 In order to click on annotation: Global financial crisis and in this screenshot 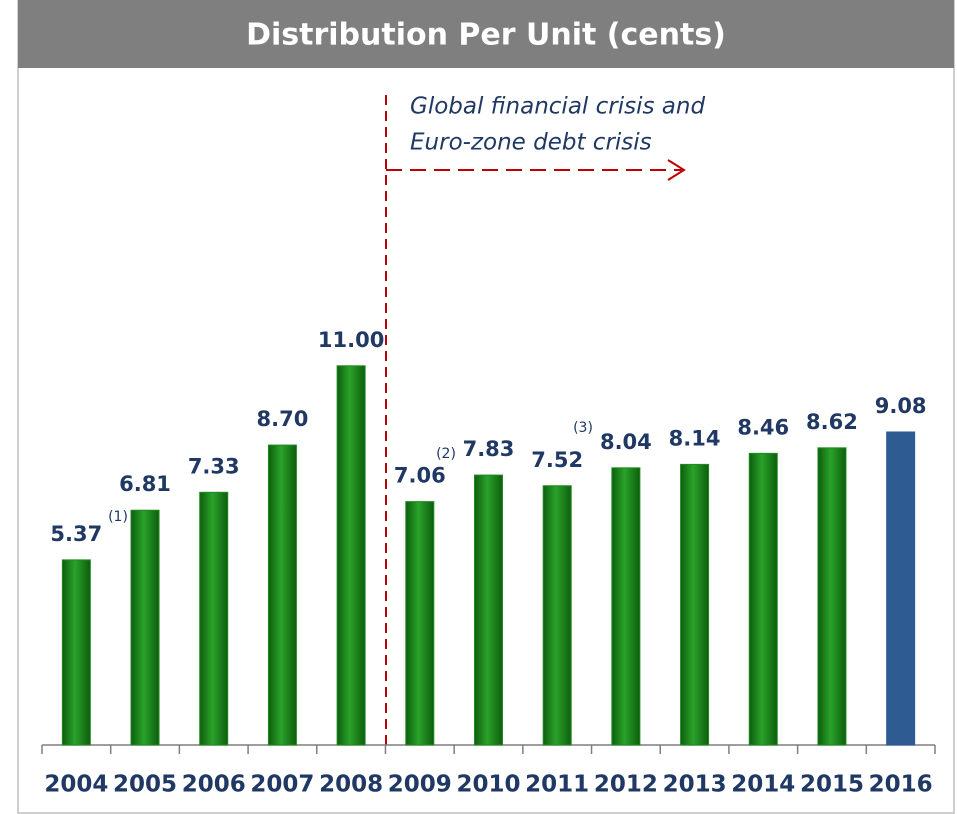, I will do `click(557, 107)`.